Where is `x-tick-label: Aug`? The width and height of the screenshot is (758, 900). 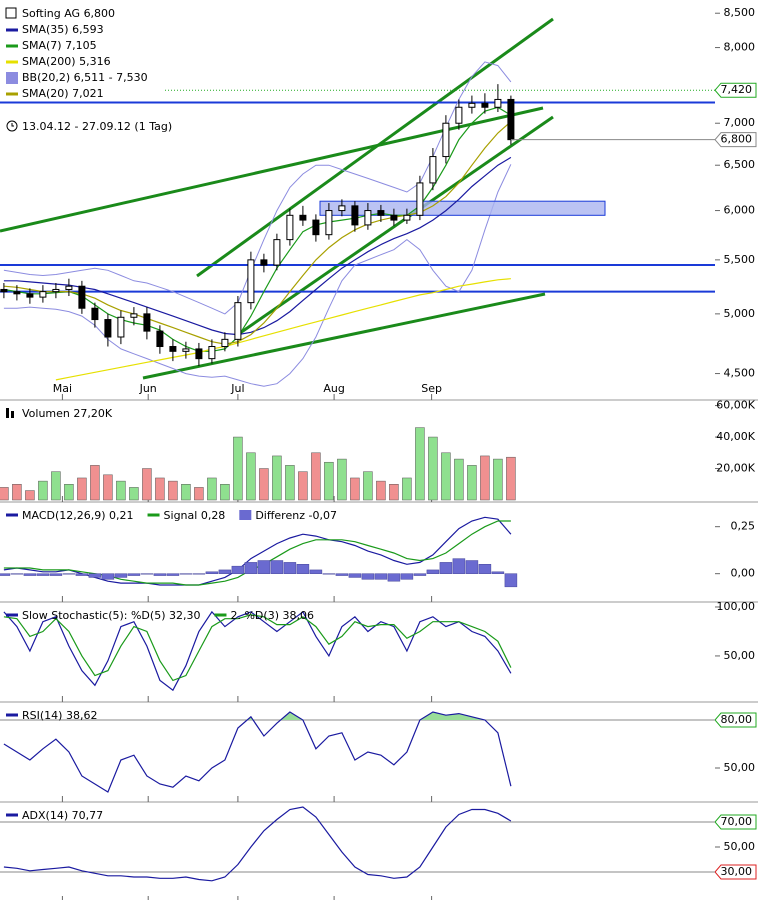
x-tick-label: Aug is located at coordinates (333, 388).